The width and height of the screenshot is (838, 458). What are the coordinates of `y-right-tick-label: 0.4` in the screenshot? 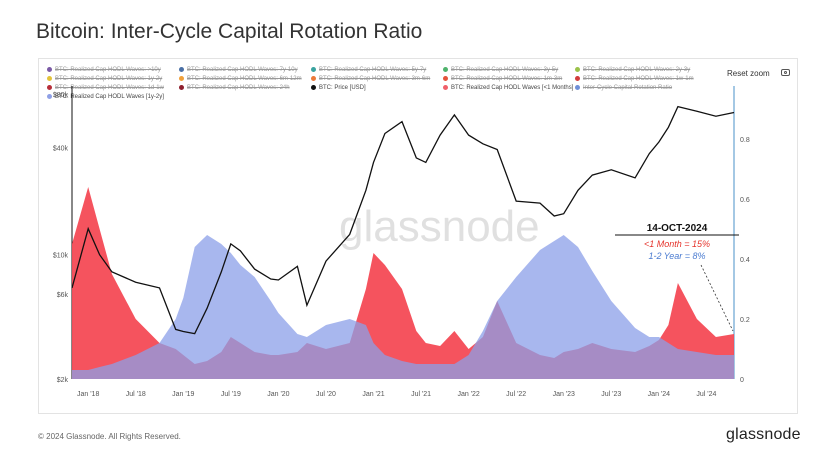 It's located at (745, 260).